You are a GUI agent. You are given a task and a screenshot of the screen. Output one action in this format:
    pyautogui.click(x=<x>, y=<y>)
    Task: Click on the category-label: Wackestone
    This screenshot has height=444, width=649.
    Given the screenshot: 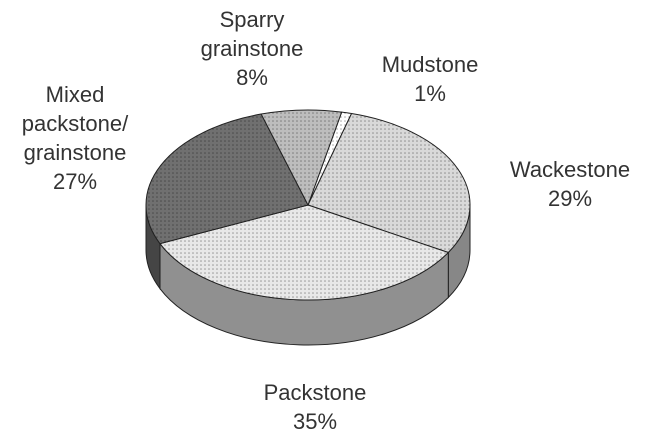 What is the action you would take?
    pyautogui.click(x=570, y=169)
    